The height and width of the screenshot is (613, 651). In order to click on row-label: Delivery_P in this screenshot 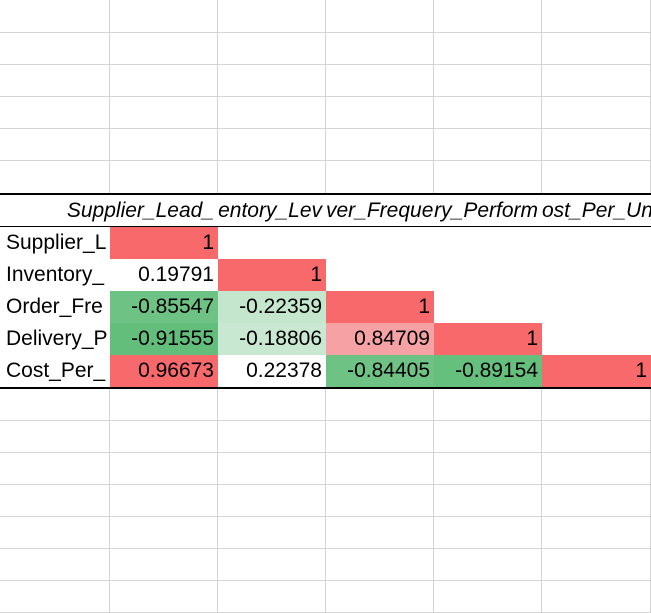, I will do `click(57, 338)`.